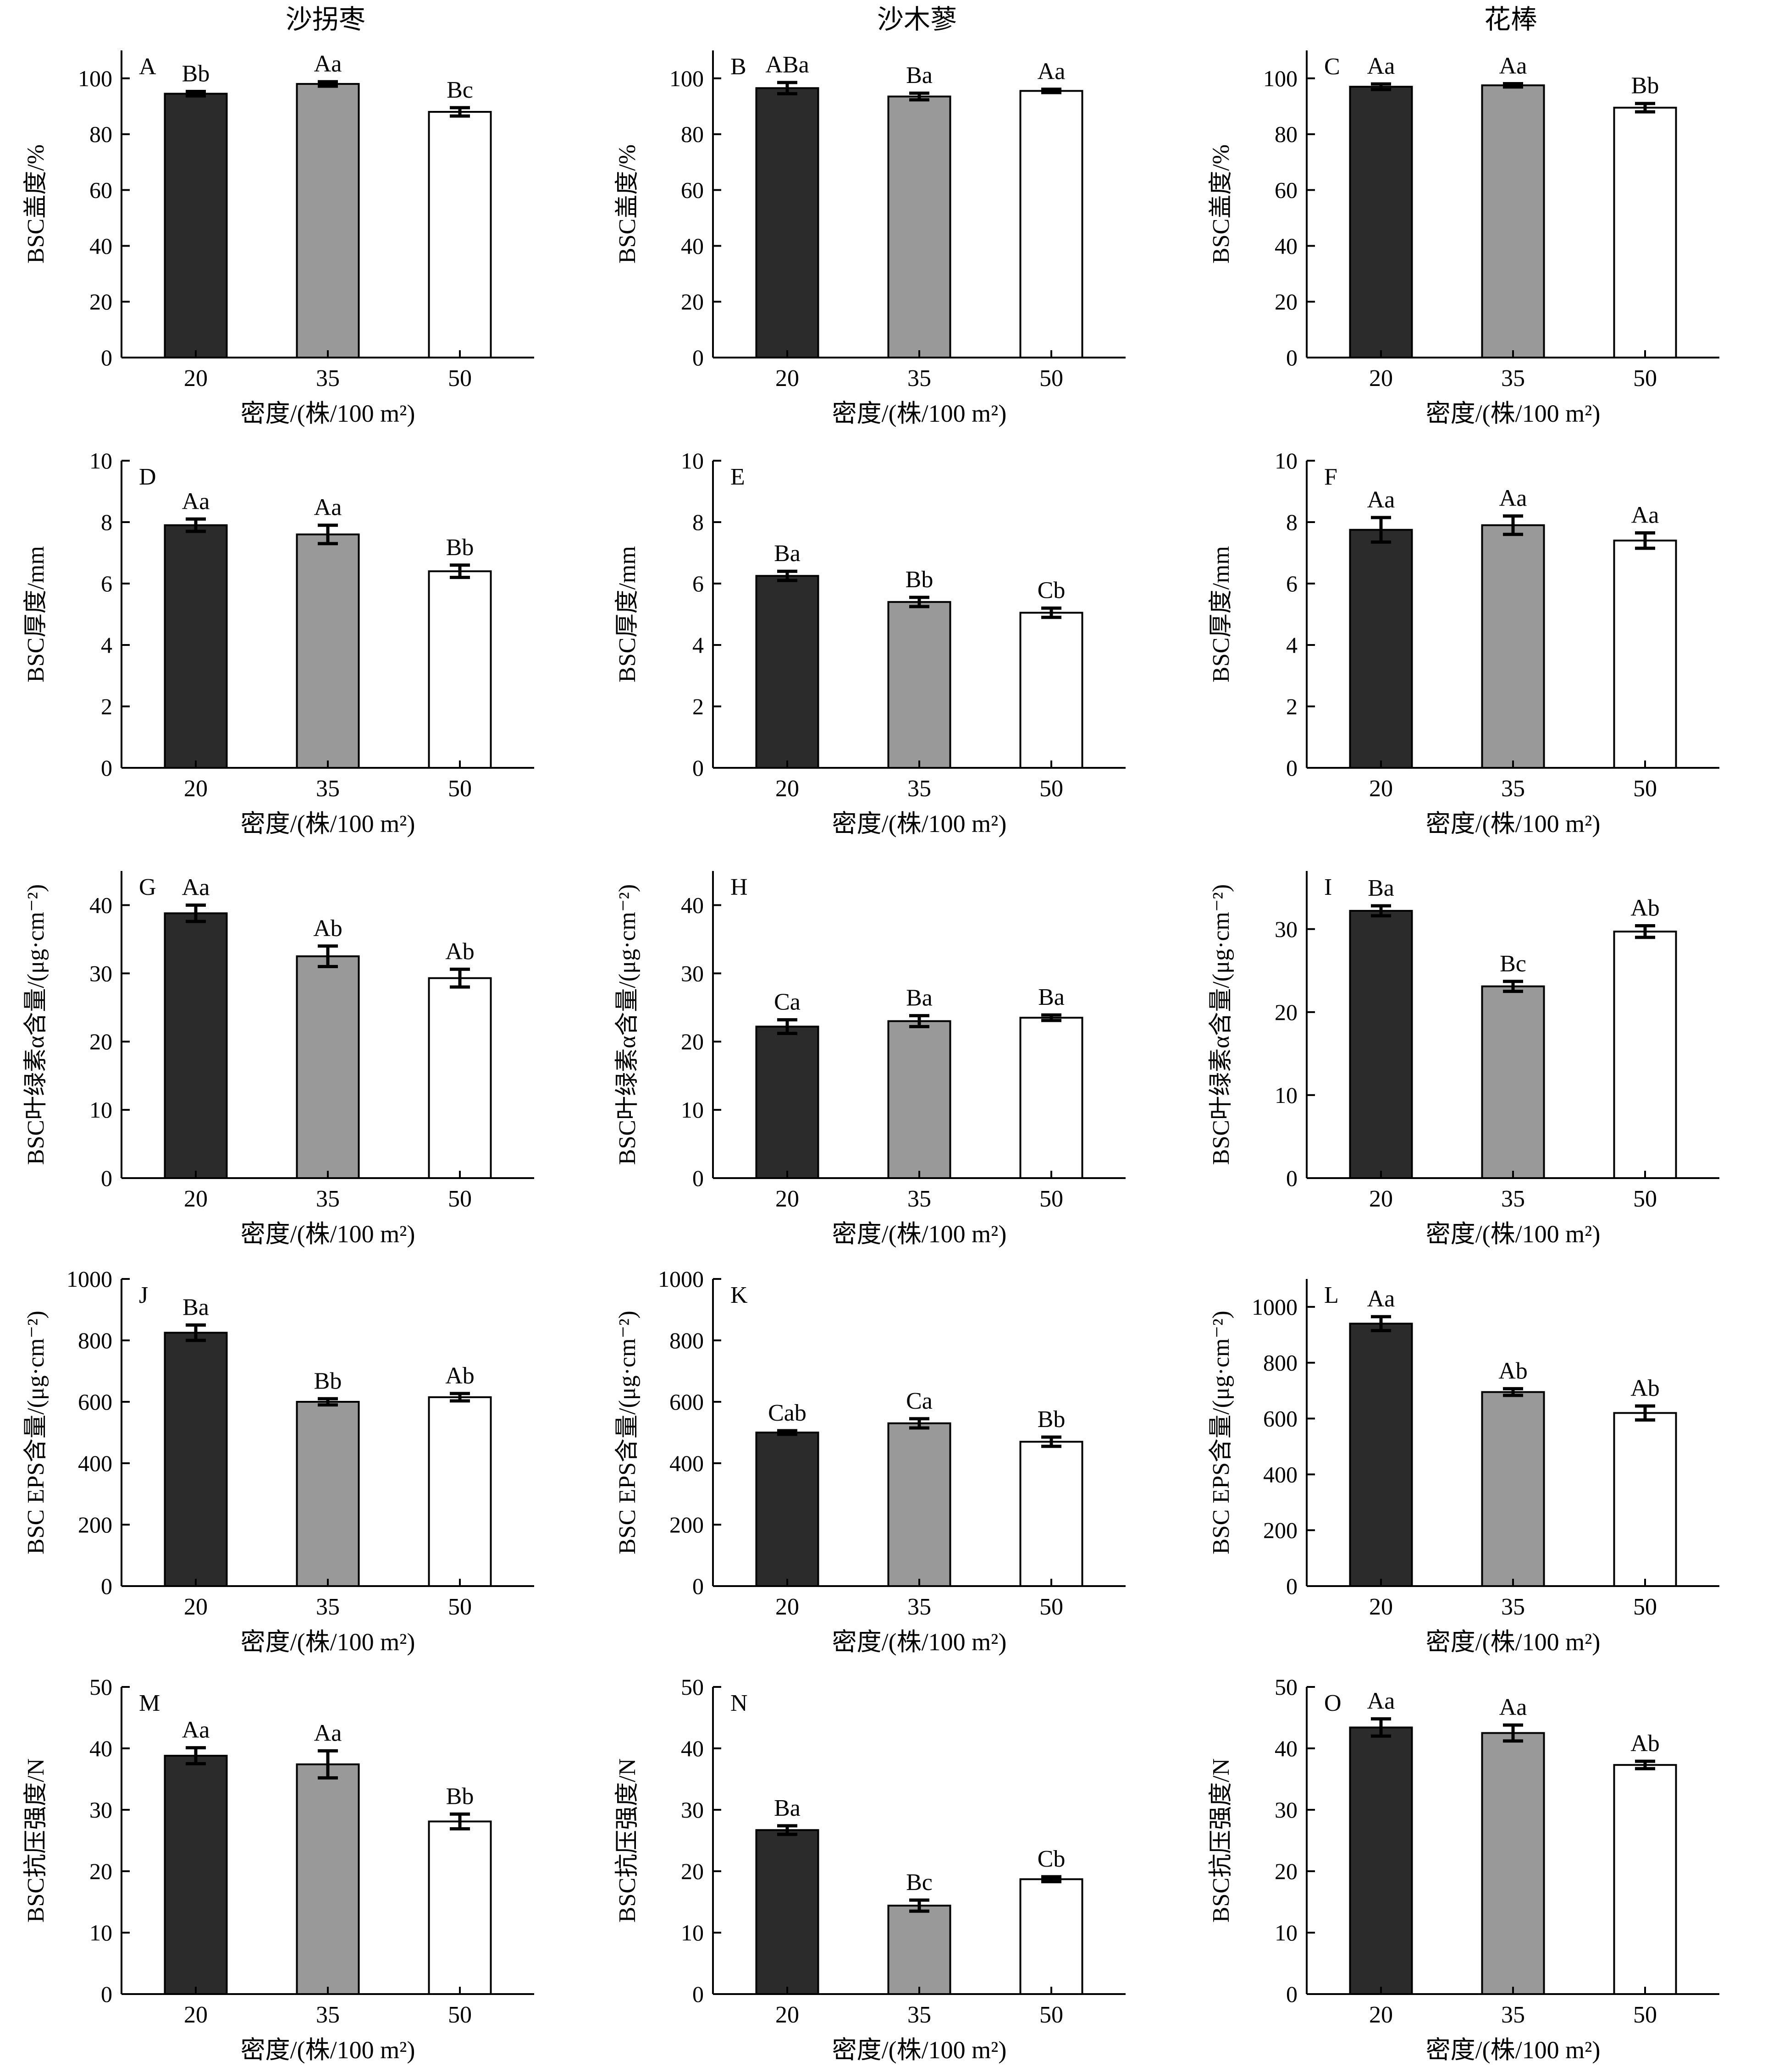  What do you see at coordinates (106, 583) in the screenshot?
I see `y-tick-label: 6` at bounding box center [106, 583].